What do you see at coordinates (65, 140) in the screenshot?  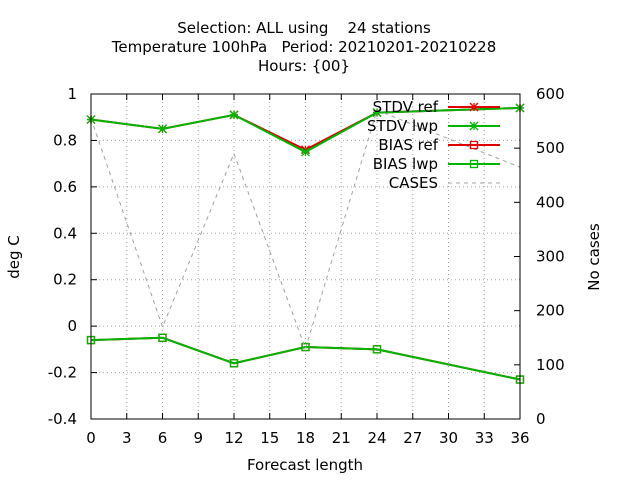 I see `y-tick-label: 0.8` at bounding box center [65, 140].